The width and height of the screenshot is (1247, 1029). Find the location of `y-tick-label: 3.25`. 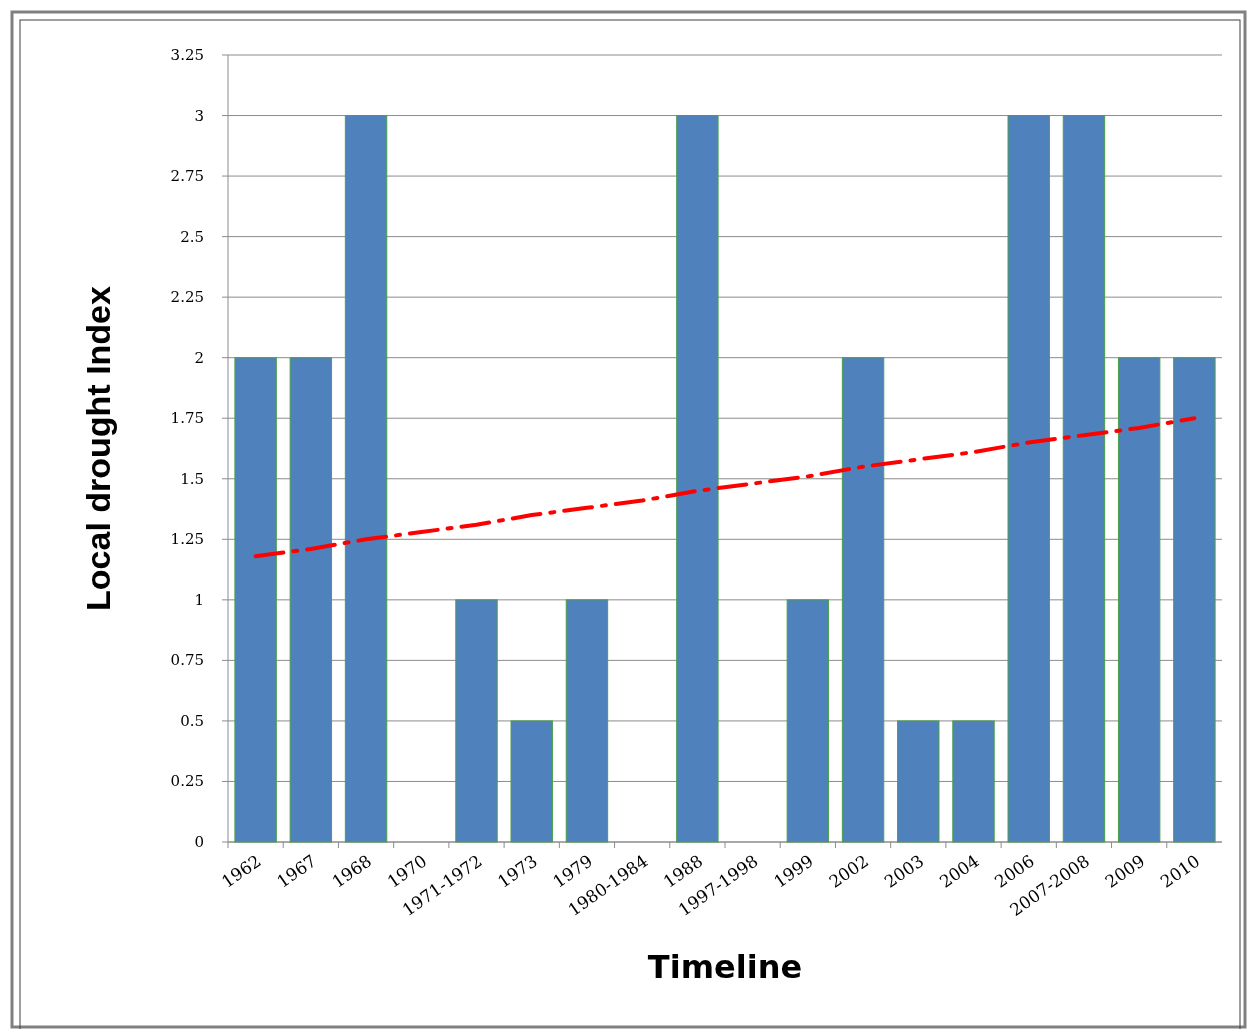

y-tick-label: 3.25 is located at coordinates (187, 55).